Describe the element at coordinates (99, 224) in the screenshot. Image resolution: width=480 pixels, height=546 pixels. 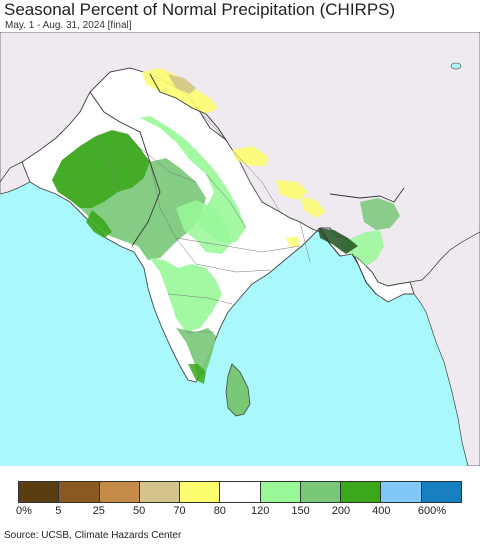
I see `anomaly-green-gujarat` at that location.